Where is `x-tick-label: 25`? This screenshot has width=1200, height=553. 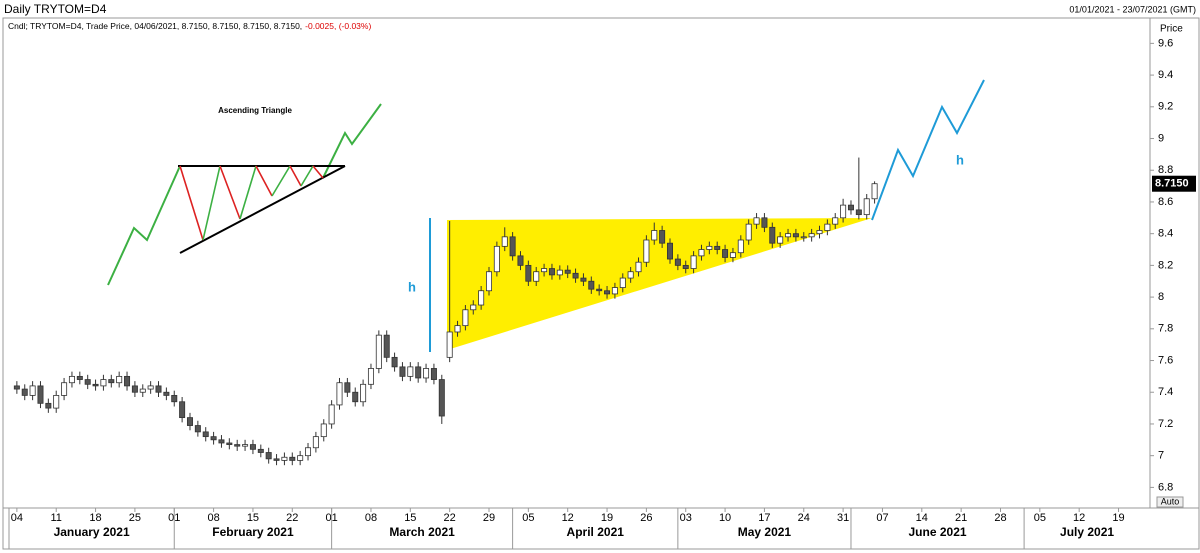
x-tick-label: 25 is located at coordinates (135, 518).